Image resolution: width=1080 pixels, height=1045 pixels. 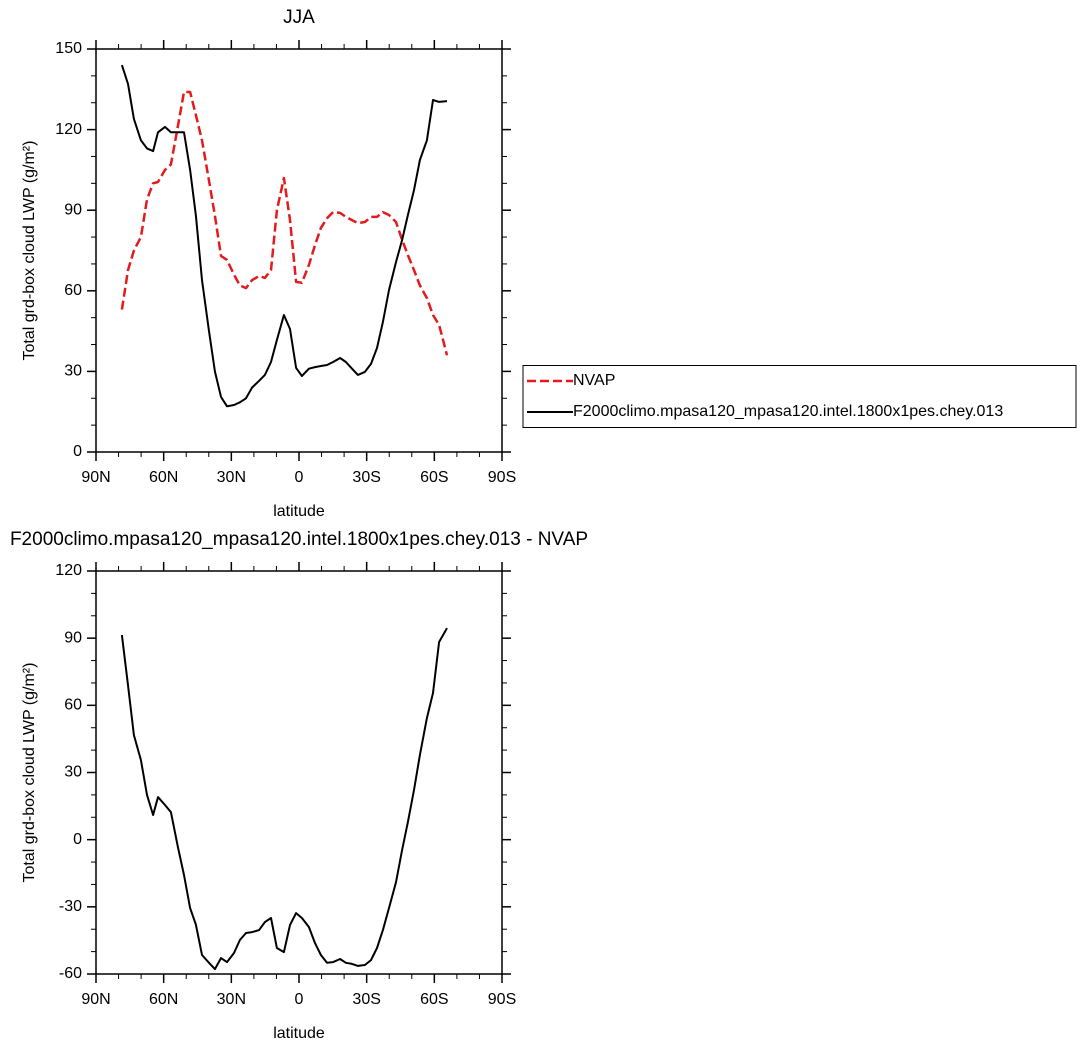 What do you see at coordinates (594, 380) in the screenshot?
I see `legend-label: NVAP` at bounding box center [594, 380].